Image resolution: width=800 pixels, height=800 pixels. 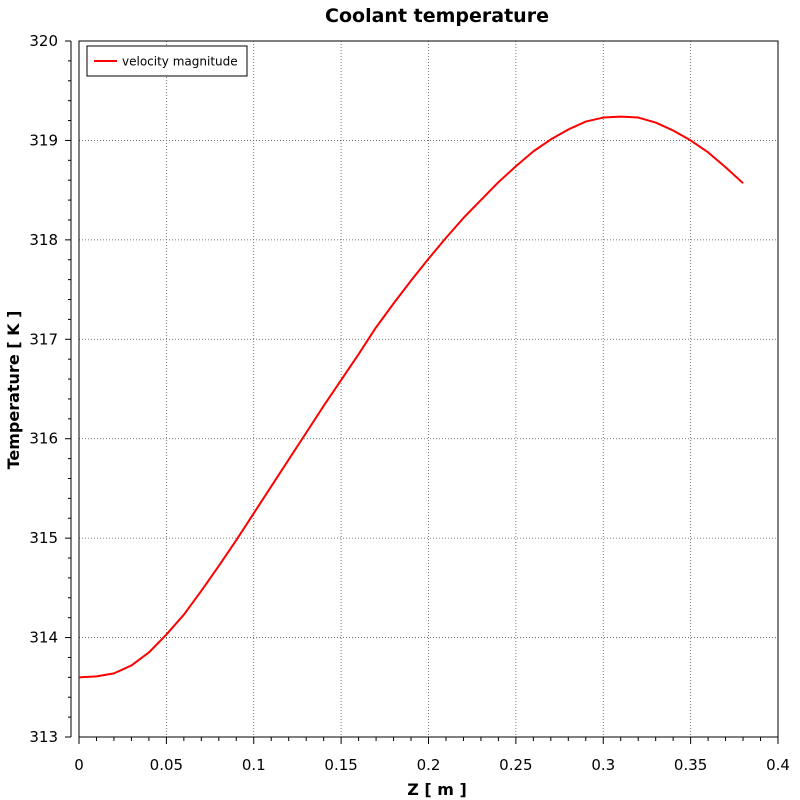 I want to click on chart-title: Coolant temperature, so click(x=437, y=16).